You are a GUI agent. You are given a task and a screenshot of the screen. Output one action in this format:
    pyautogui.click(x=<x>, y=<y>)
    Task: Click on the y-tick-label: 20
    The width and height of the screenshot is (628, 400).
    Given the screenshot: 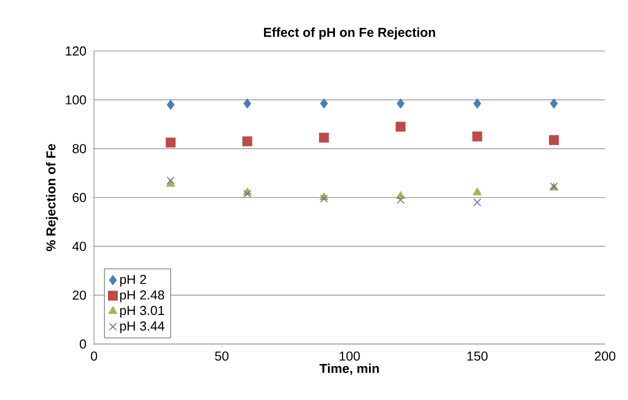 What is the action you would take?
    pyautogui.click(x=79, y=295)
    